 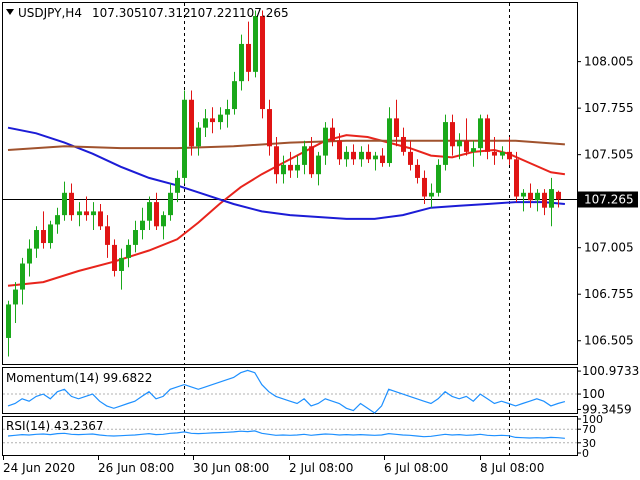 I want to click on time-tick-label: 24 Jun 2020, so click(x=39, y=468).